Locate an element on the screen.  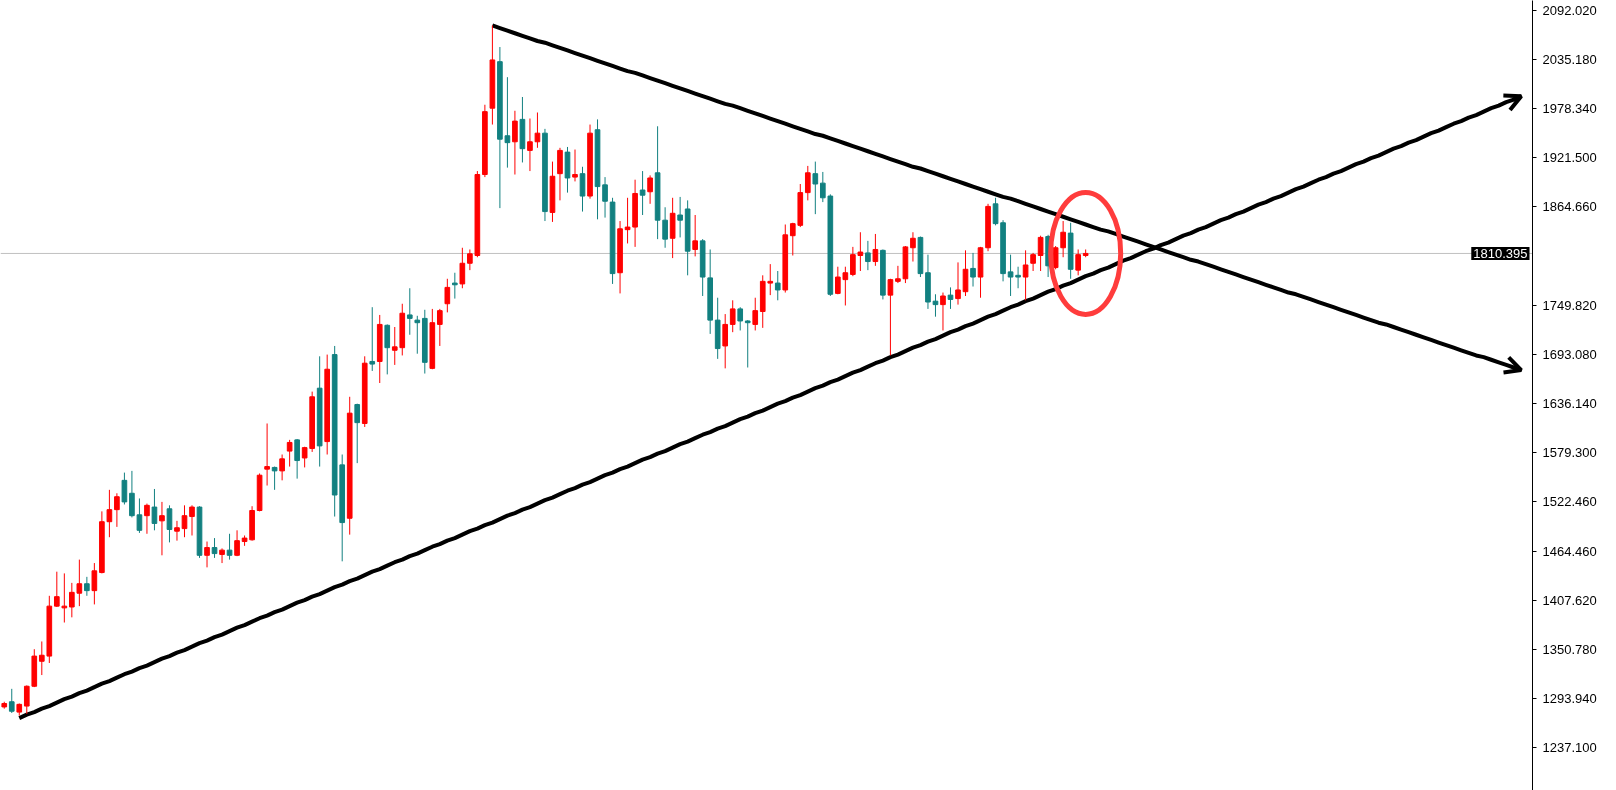
y-tick-label: 1921.500 is located at coordinates (1569, 158).